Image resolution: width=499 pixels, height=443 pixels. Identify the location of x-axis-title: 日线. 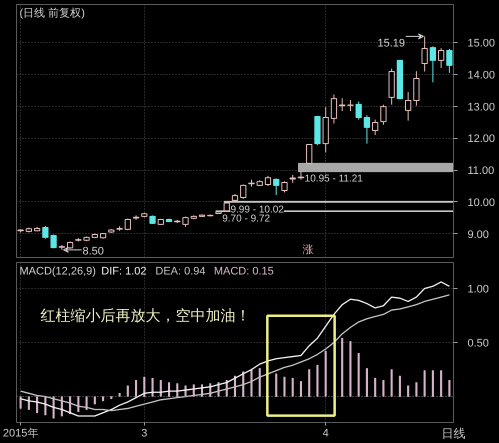
(454, 433).